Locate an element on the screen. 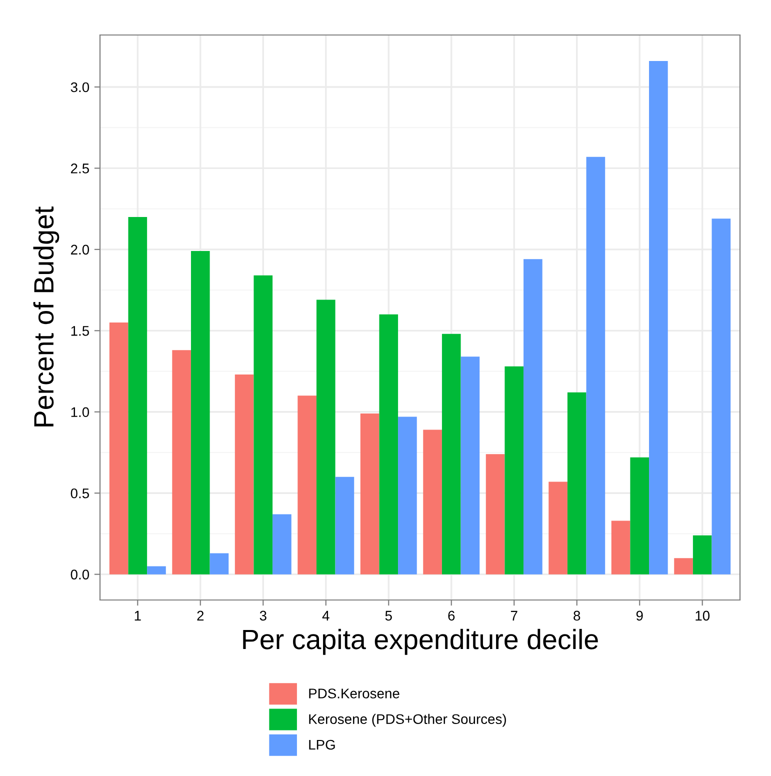  x-tick-label: 6 is located at coordinates (451, 615).